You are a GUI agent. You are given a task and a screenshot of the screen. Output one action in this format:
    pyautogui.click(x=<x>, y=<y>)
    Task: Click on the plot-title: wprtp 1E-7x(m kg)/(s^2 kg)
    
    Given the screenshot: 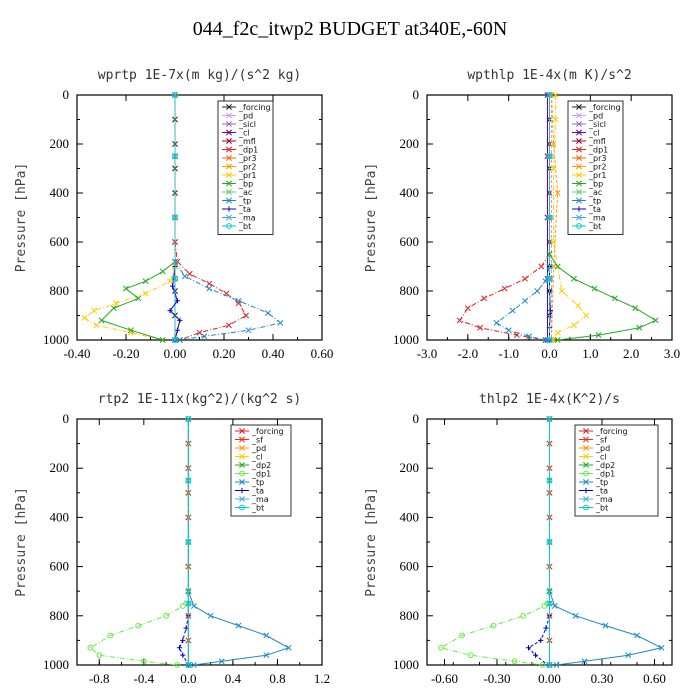 What is the action you would take?
    pyautogui.click(x=200, y=75)
    